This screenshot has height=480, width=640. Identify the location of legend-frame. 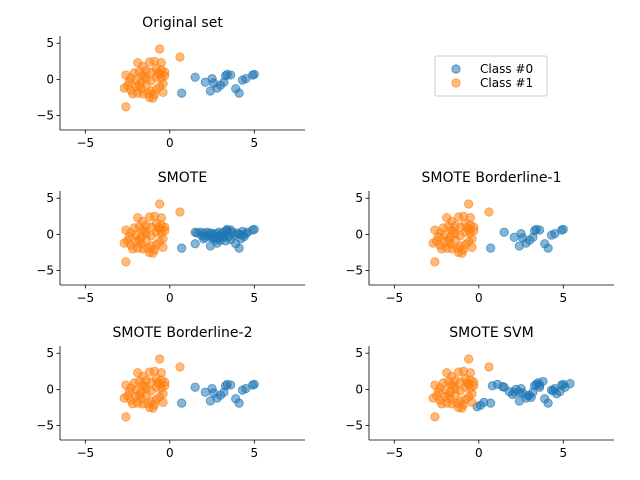
(491, 76).